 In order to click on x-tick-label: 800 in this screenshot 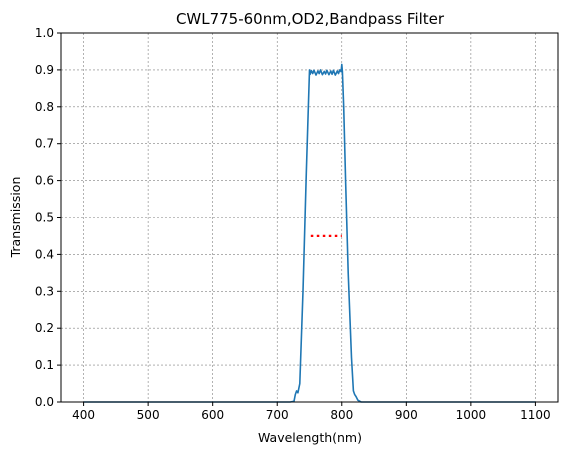, I will do `click(341, 415)`.